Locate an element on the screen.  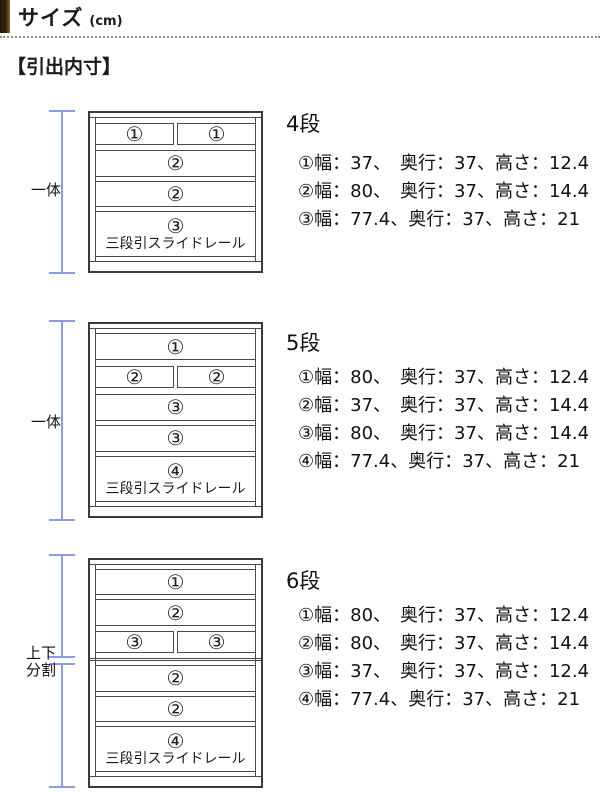
section-split-divider is located at coordinates (175, 660).